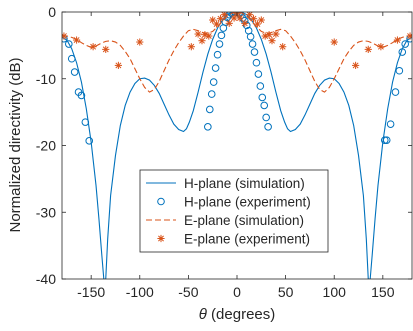 This screenshot has width=413, height=331. What do you see at coordinates (140, 292) in the screenshot?
I see `x-tick-label: -100` at bounding box center [140, 292].